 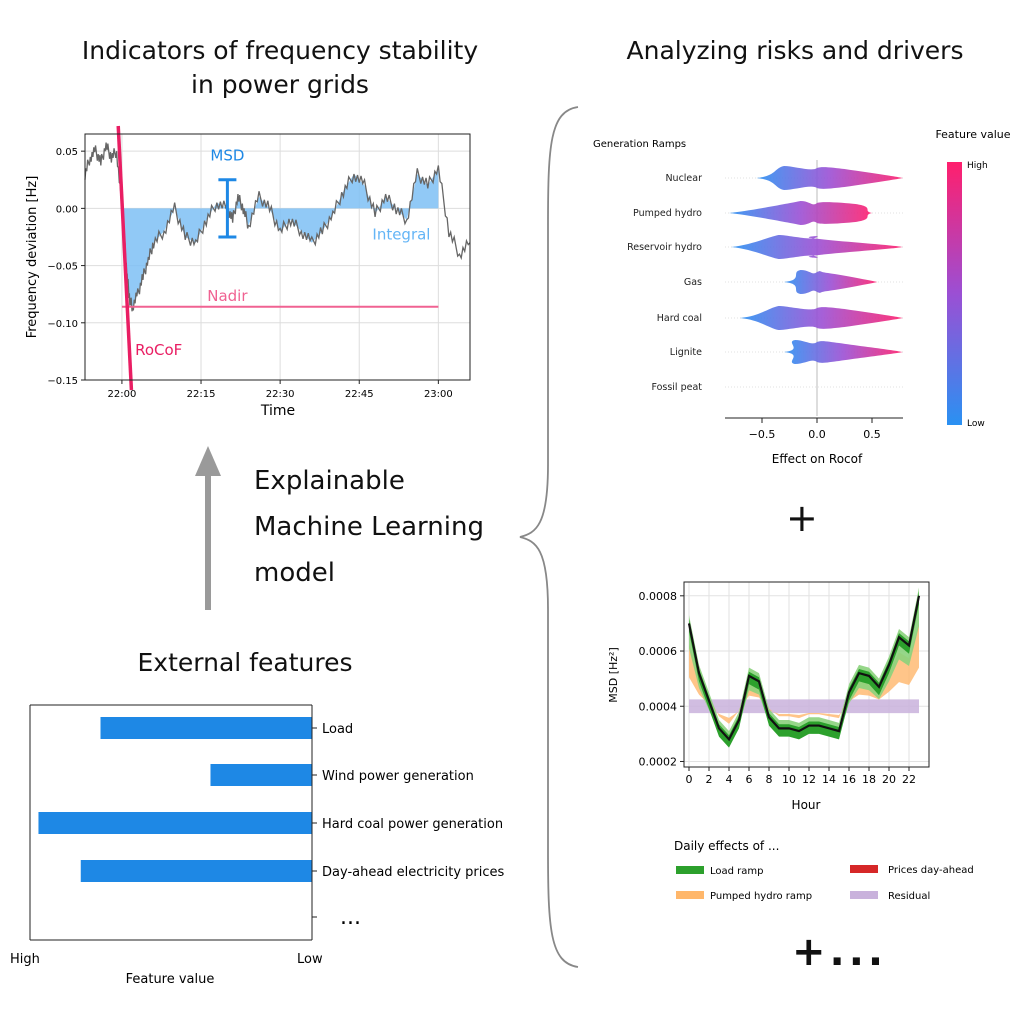 I want to click on ext-category-label: Wind power generation, so click(x=398, y=776).